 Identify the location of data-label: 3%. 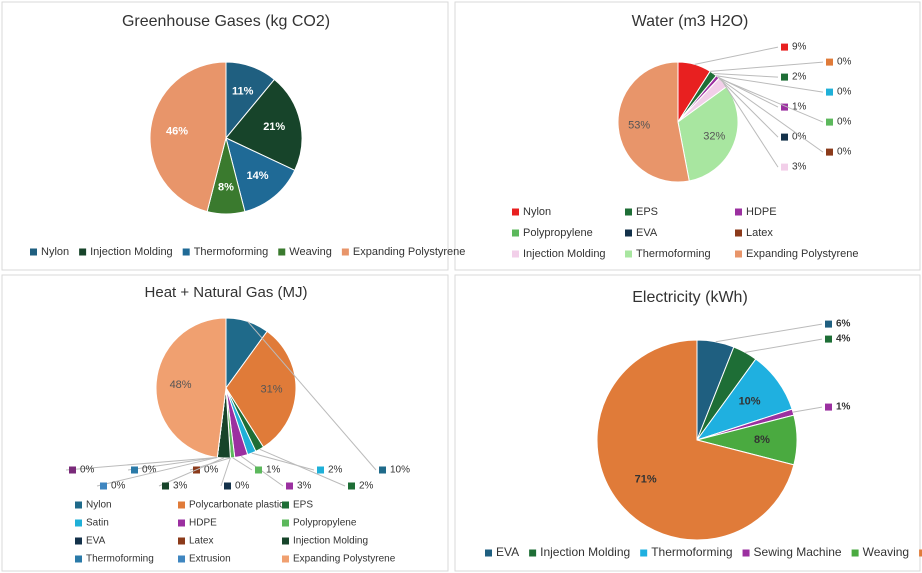
(799, 167).